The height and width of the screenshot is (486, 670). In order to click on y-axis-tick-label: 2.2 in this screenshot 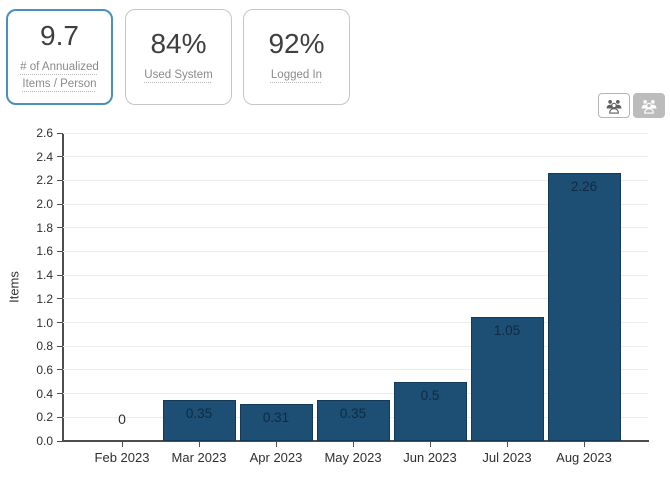, I will do `click(44, 180)`.